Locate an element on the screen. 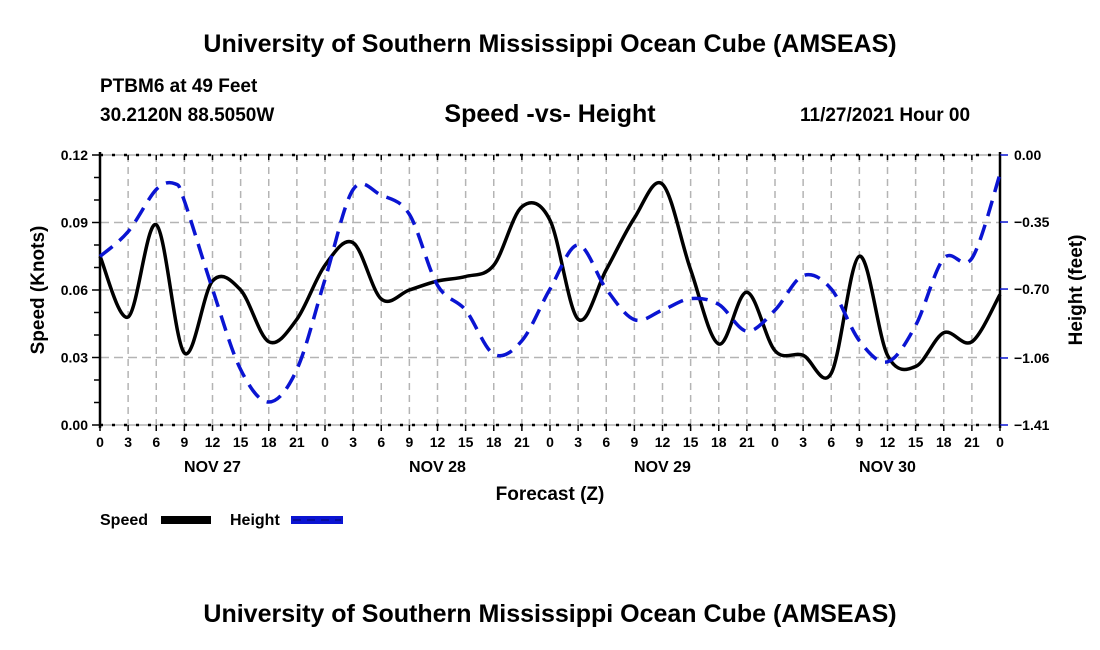  y-tick-label: 0.03 is located at coordinates (74, 358).